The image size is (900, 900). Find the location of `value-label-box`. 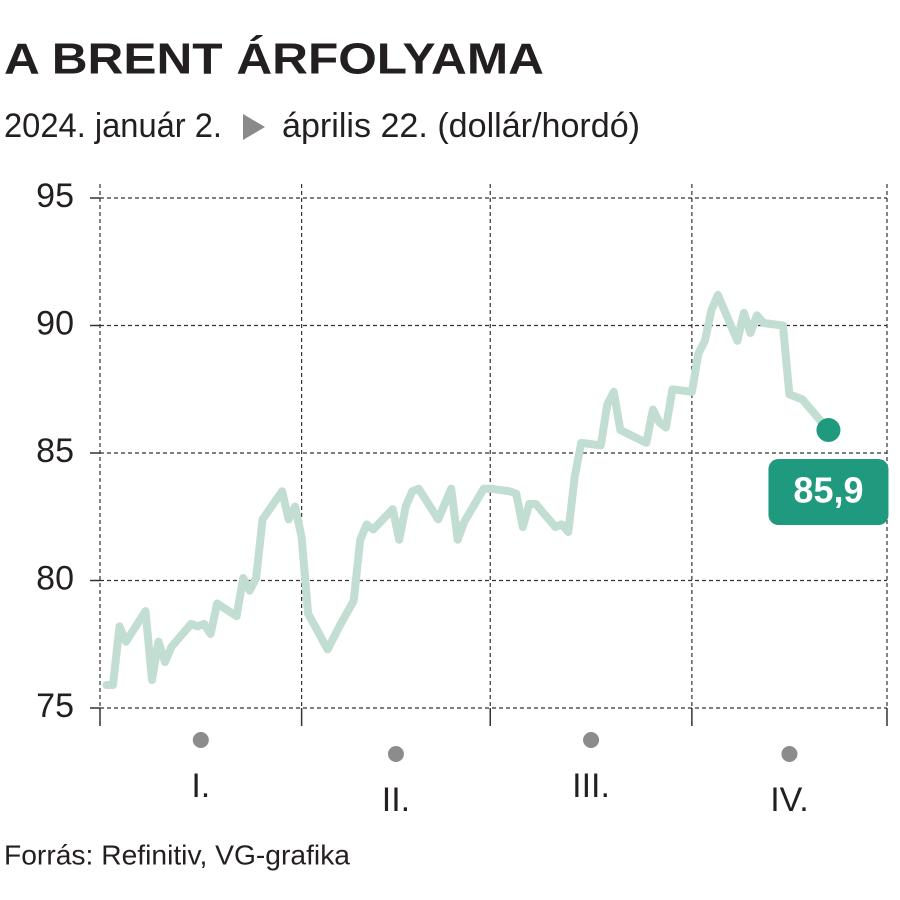

value-label-box is located at coordinates (828, 492).